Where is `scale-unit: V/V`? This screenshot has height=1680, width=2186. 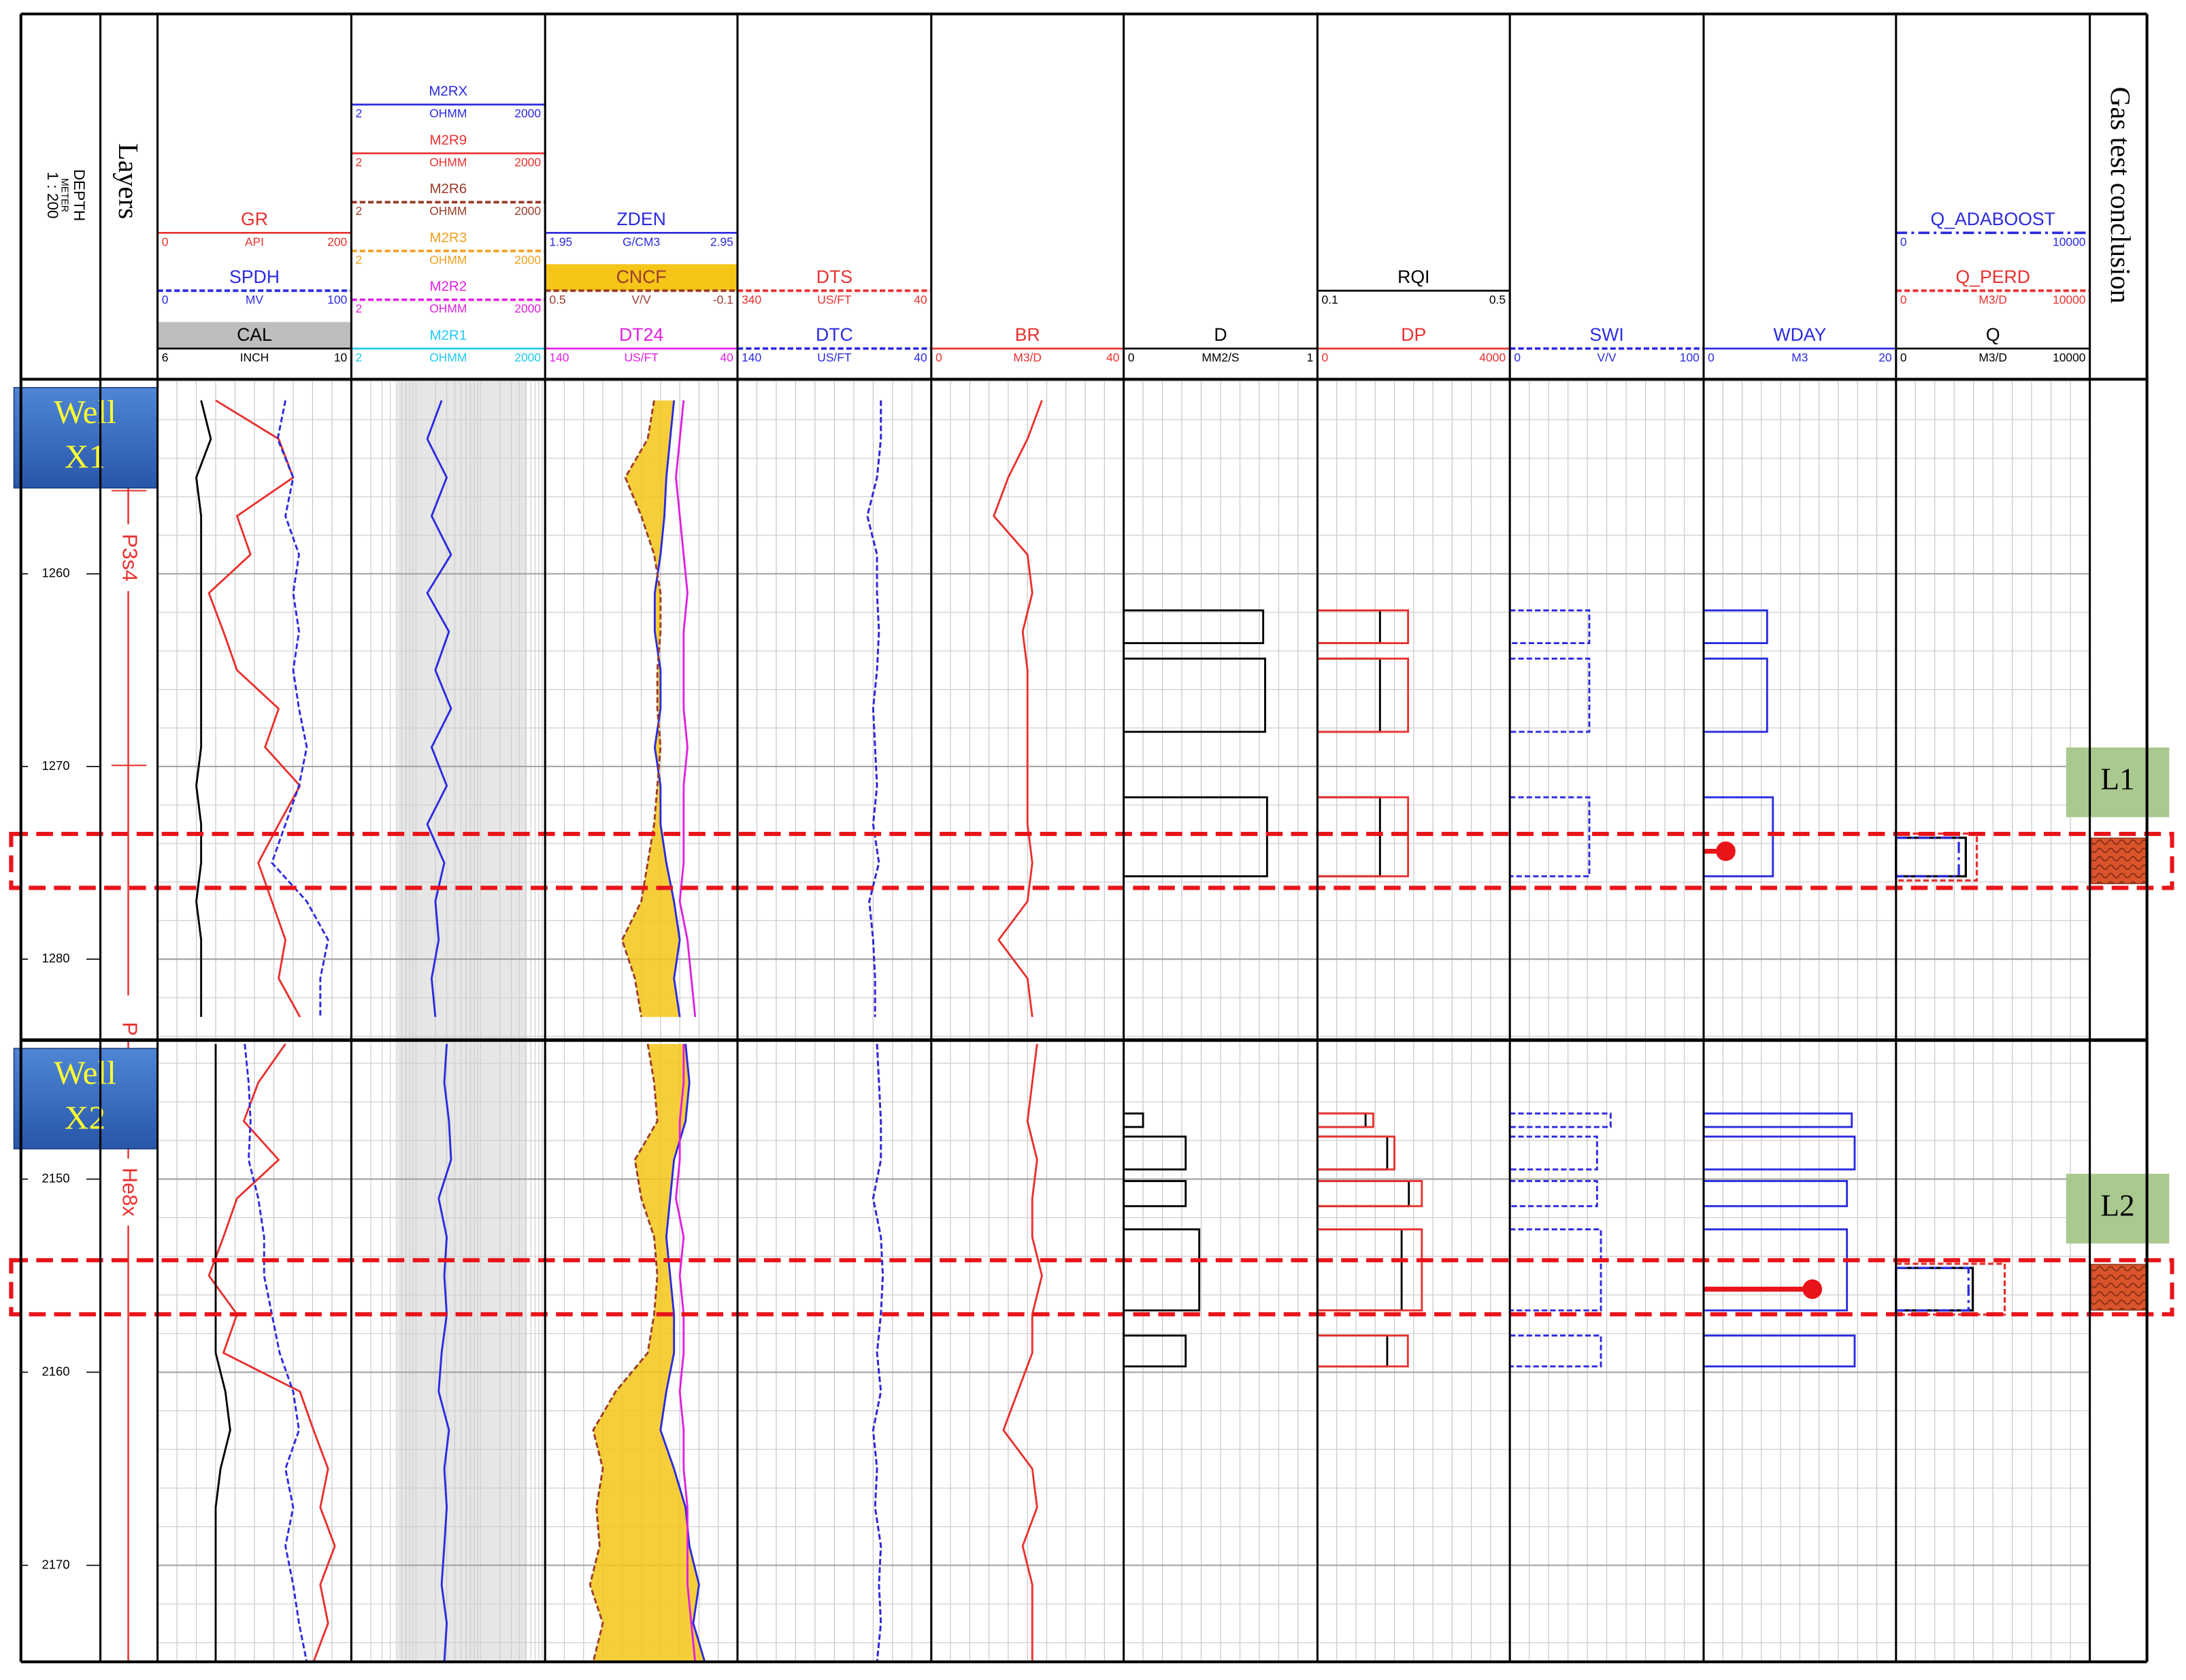 scale-unit: V/V is located at coordinates (641, 299).